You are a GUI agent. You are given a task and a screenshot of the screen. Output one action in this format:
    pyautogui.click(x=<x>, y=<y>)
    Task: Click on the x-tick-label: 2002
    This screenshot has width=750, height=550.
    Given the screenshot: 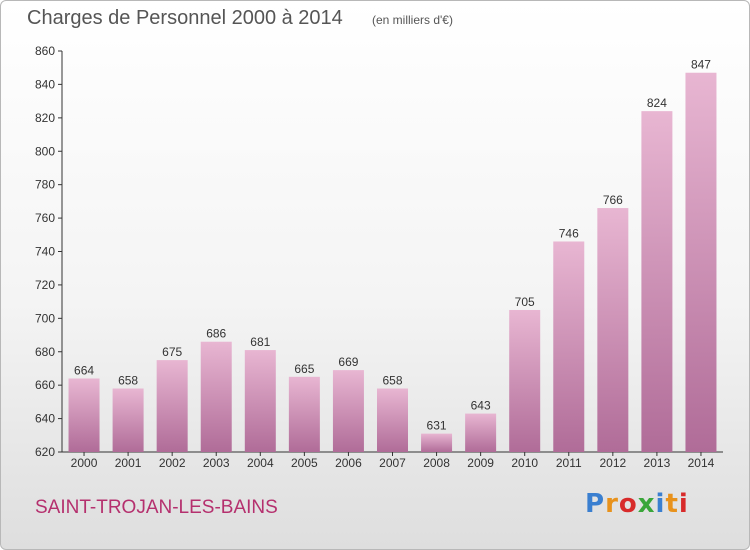 What is the action you would take?
    pyautogui.click(x=172, y=463)
    